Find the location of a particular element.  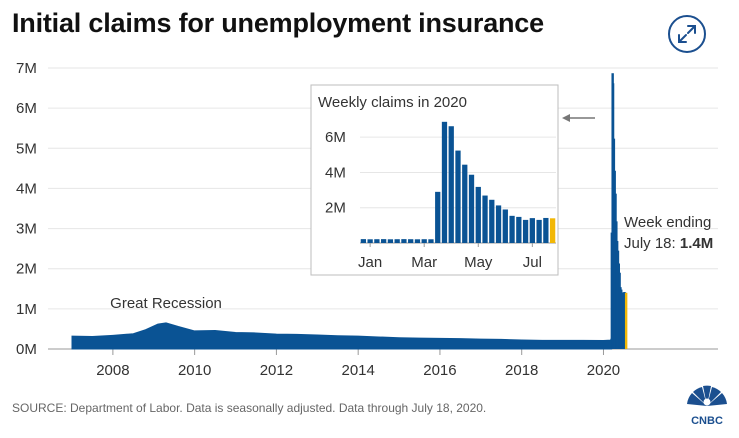

y-tick-label: 2M is located at coordinates (26, 269).